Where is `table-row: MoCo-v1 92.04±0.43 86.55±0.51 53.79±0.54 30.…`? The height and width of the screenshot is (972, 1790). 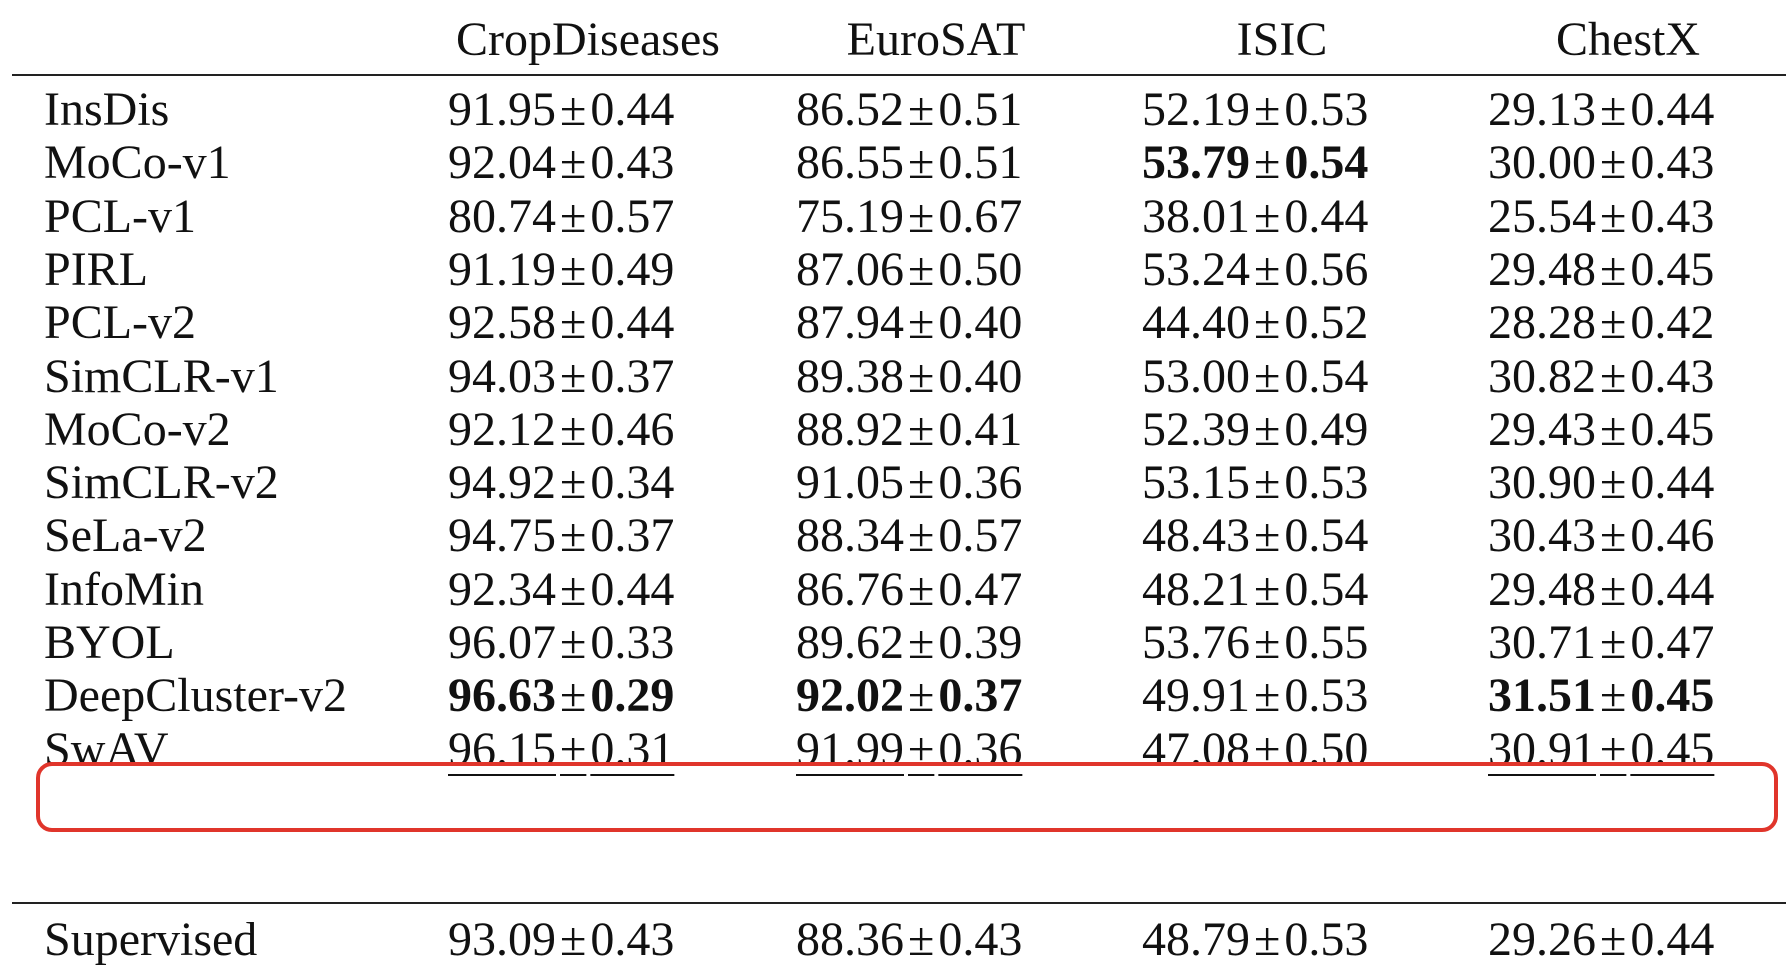 table-row: MoCo-v1 92.04±0.43 86.55±0.51 53.79±0.54 30.… is located at coordinates (895, 163).